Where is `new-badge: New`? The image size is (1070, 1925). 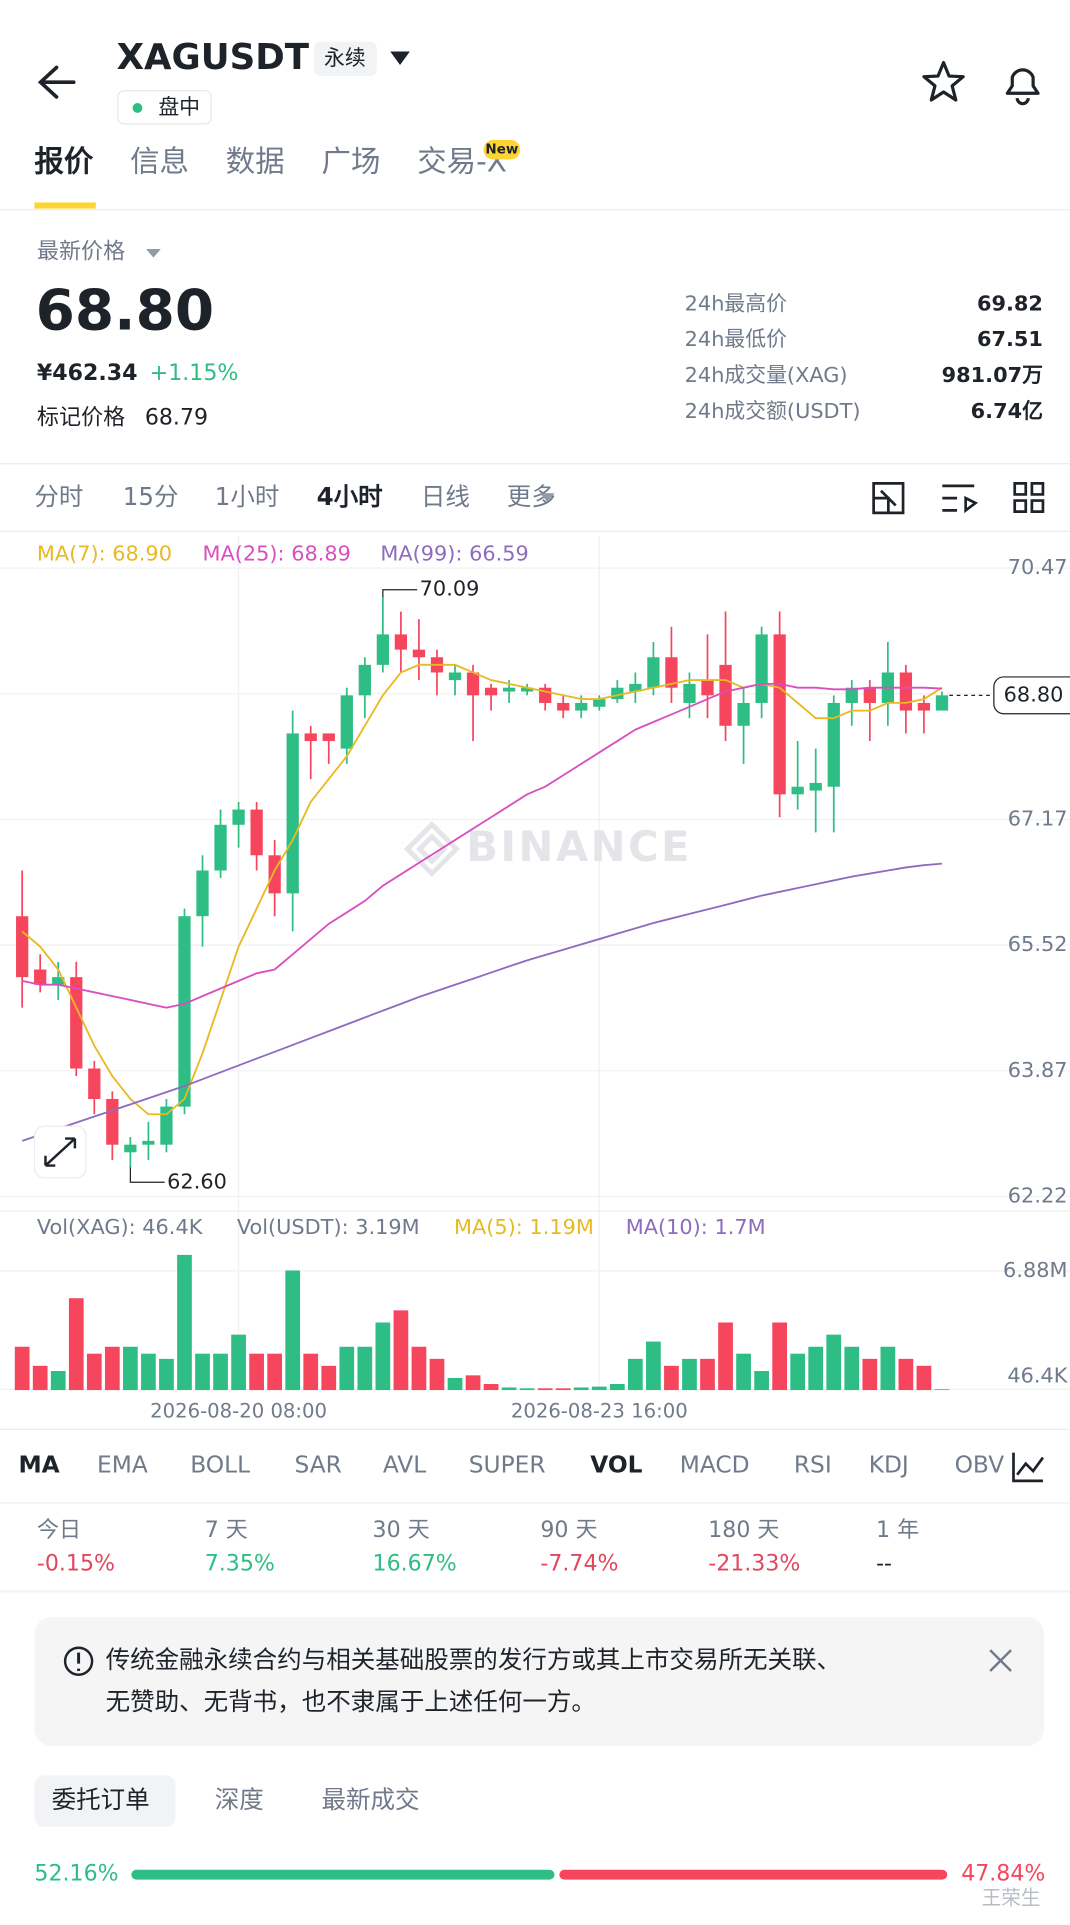
new-badge: New is located at coordinates (501, 150).